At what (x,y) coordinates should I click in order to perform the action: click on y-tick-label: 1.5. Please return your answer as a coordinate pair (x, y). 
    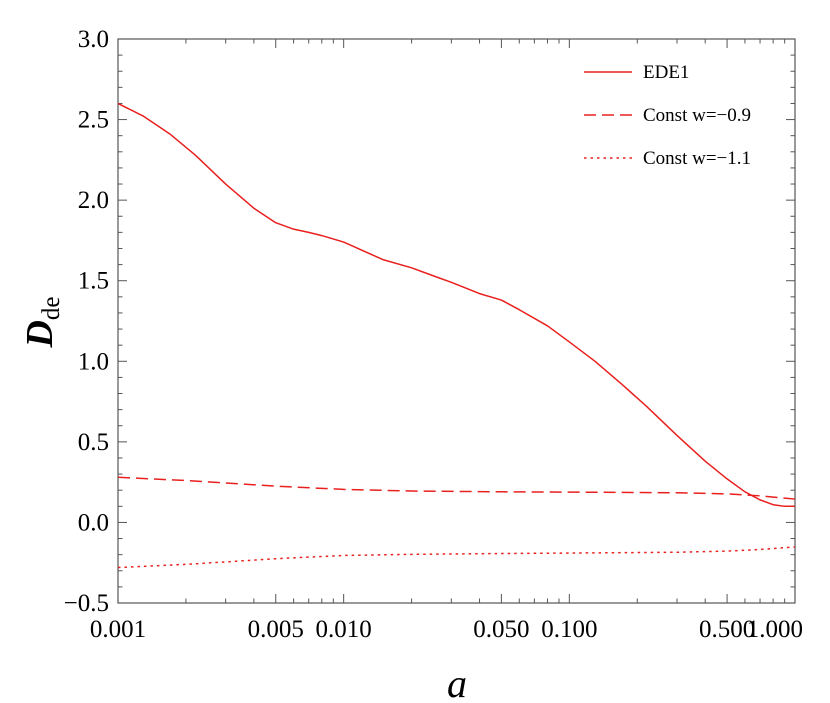
    Looking at the image, I should click on (93, 281).